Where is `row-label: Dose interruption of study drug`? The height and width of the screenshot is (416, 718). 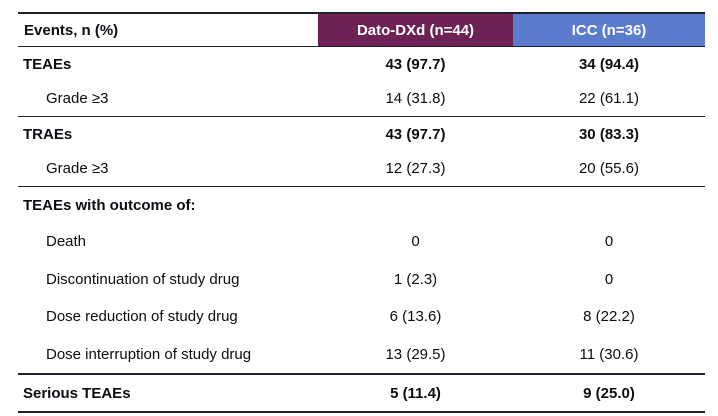 row-label: Dose interruption of study drug is located at coordinates (149, 354).